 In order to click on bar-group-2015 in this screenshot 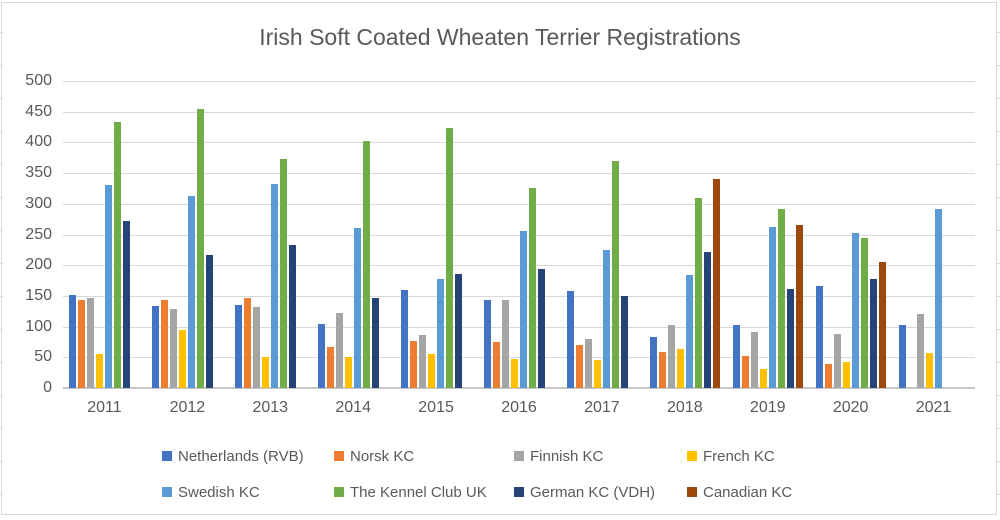, I will do `click(436, 234)`.